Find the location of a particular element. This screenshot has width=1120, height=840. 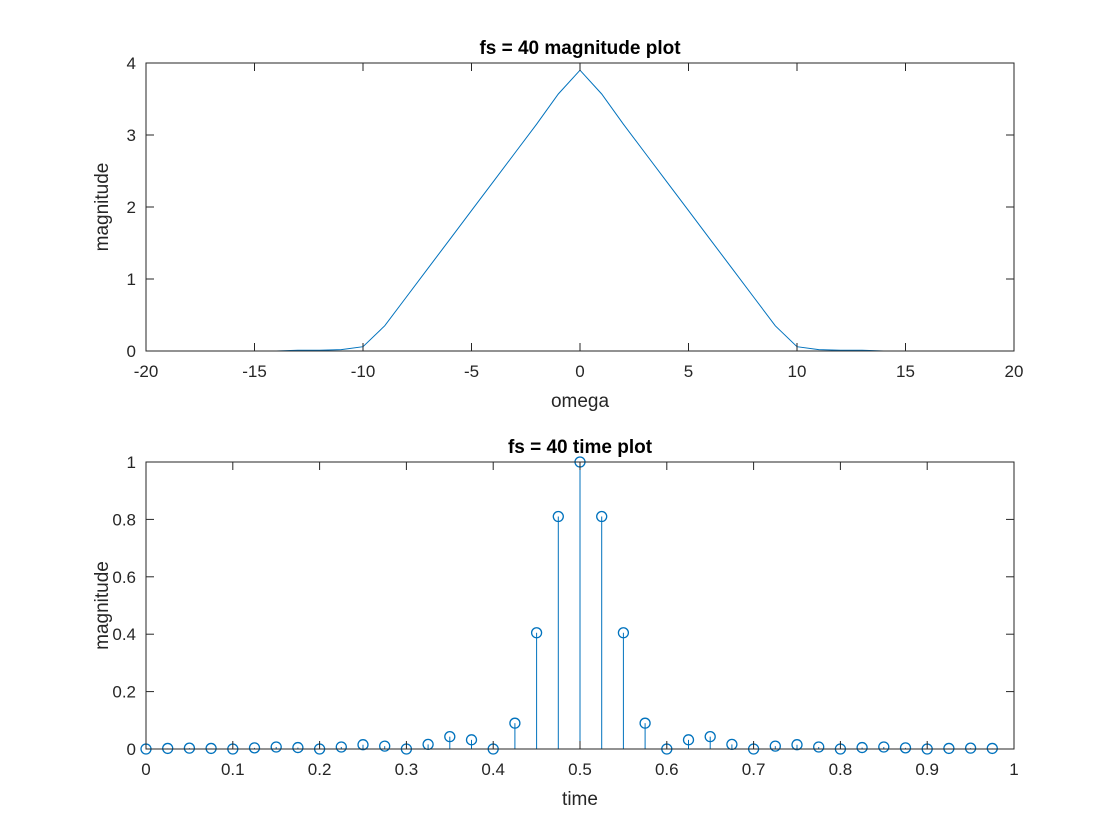

time-plot-y-tick-label: 0.8 is located at coordinates (124, 519).